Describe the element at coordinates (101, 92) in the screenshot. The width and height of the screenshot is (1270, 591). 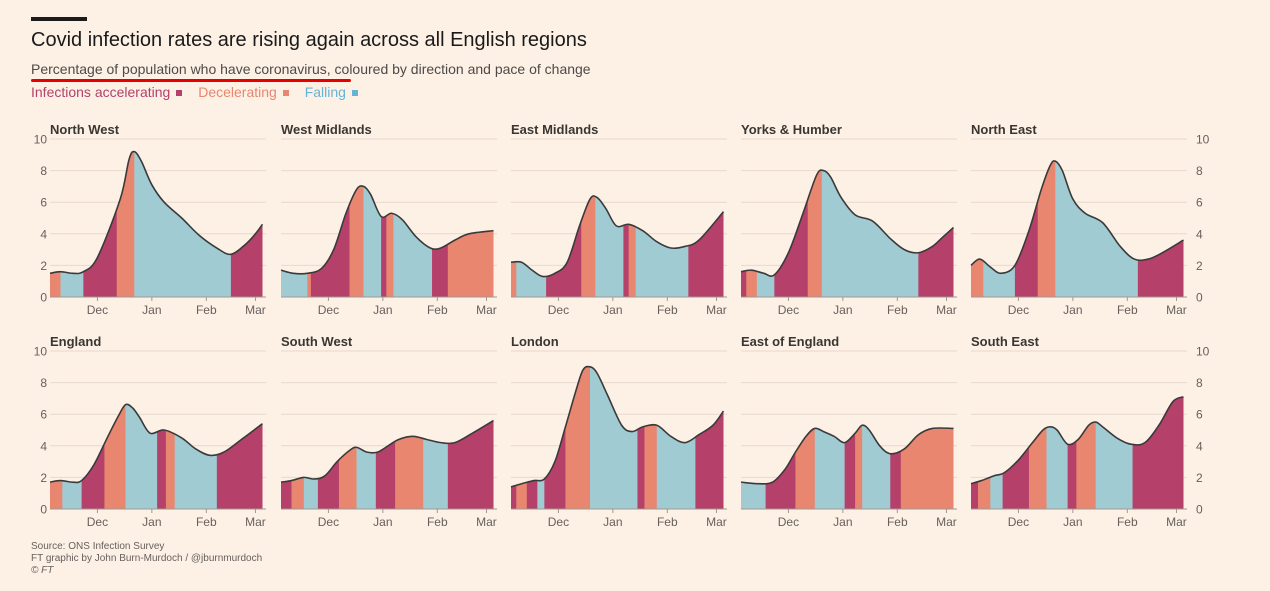
I see `legend-label: Infections accelerating` at that location.